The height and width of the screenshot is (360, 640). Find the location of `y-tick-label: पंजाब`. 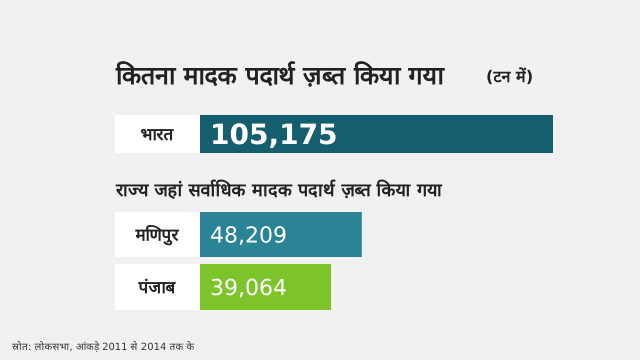

y-tick-label: पंजाब is located at coordinates (157, 288).